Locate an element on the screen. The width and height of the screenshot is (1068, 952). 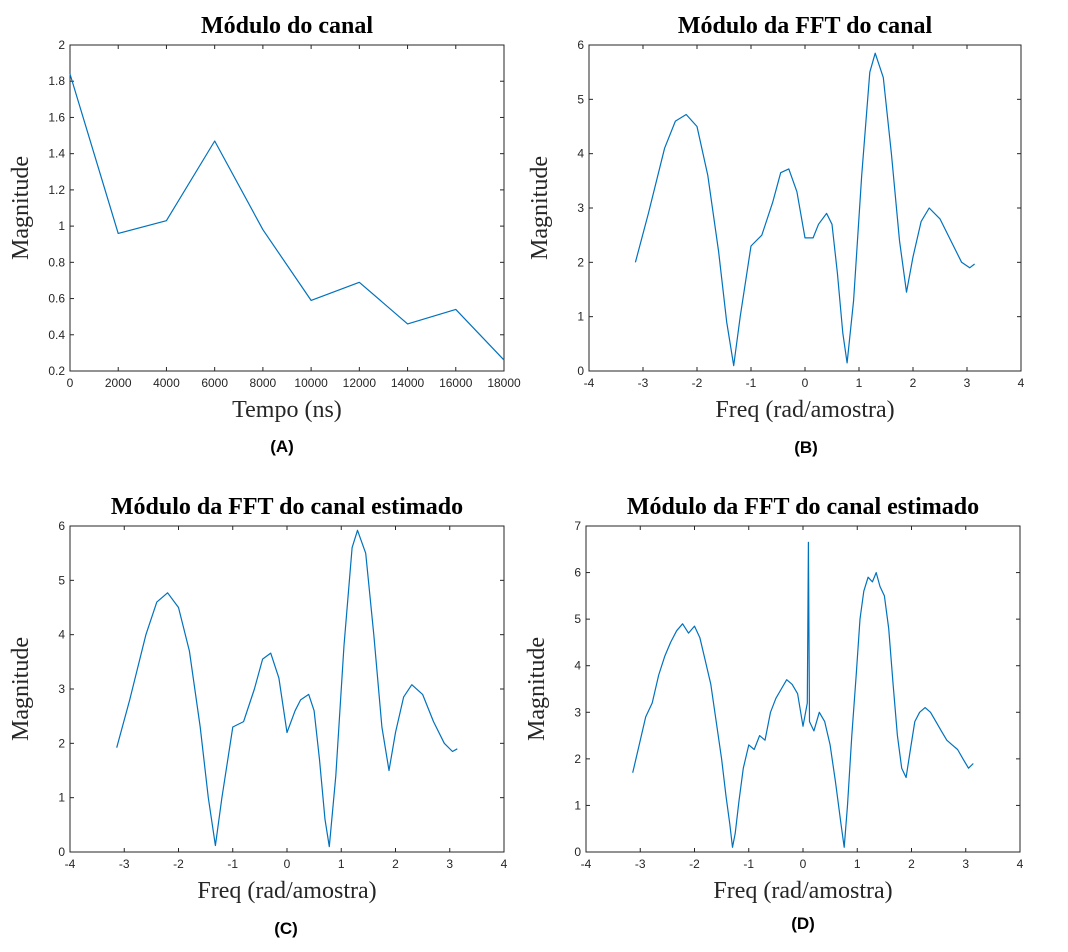
panel-caption: (A) is located at coordinates (282, 446).